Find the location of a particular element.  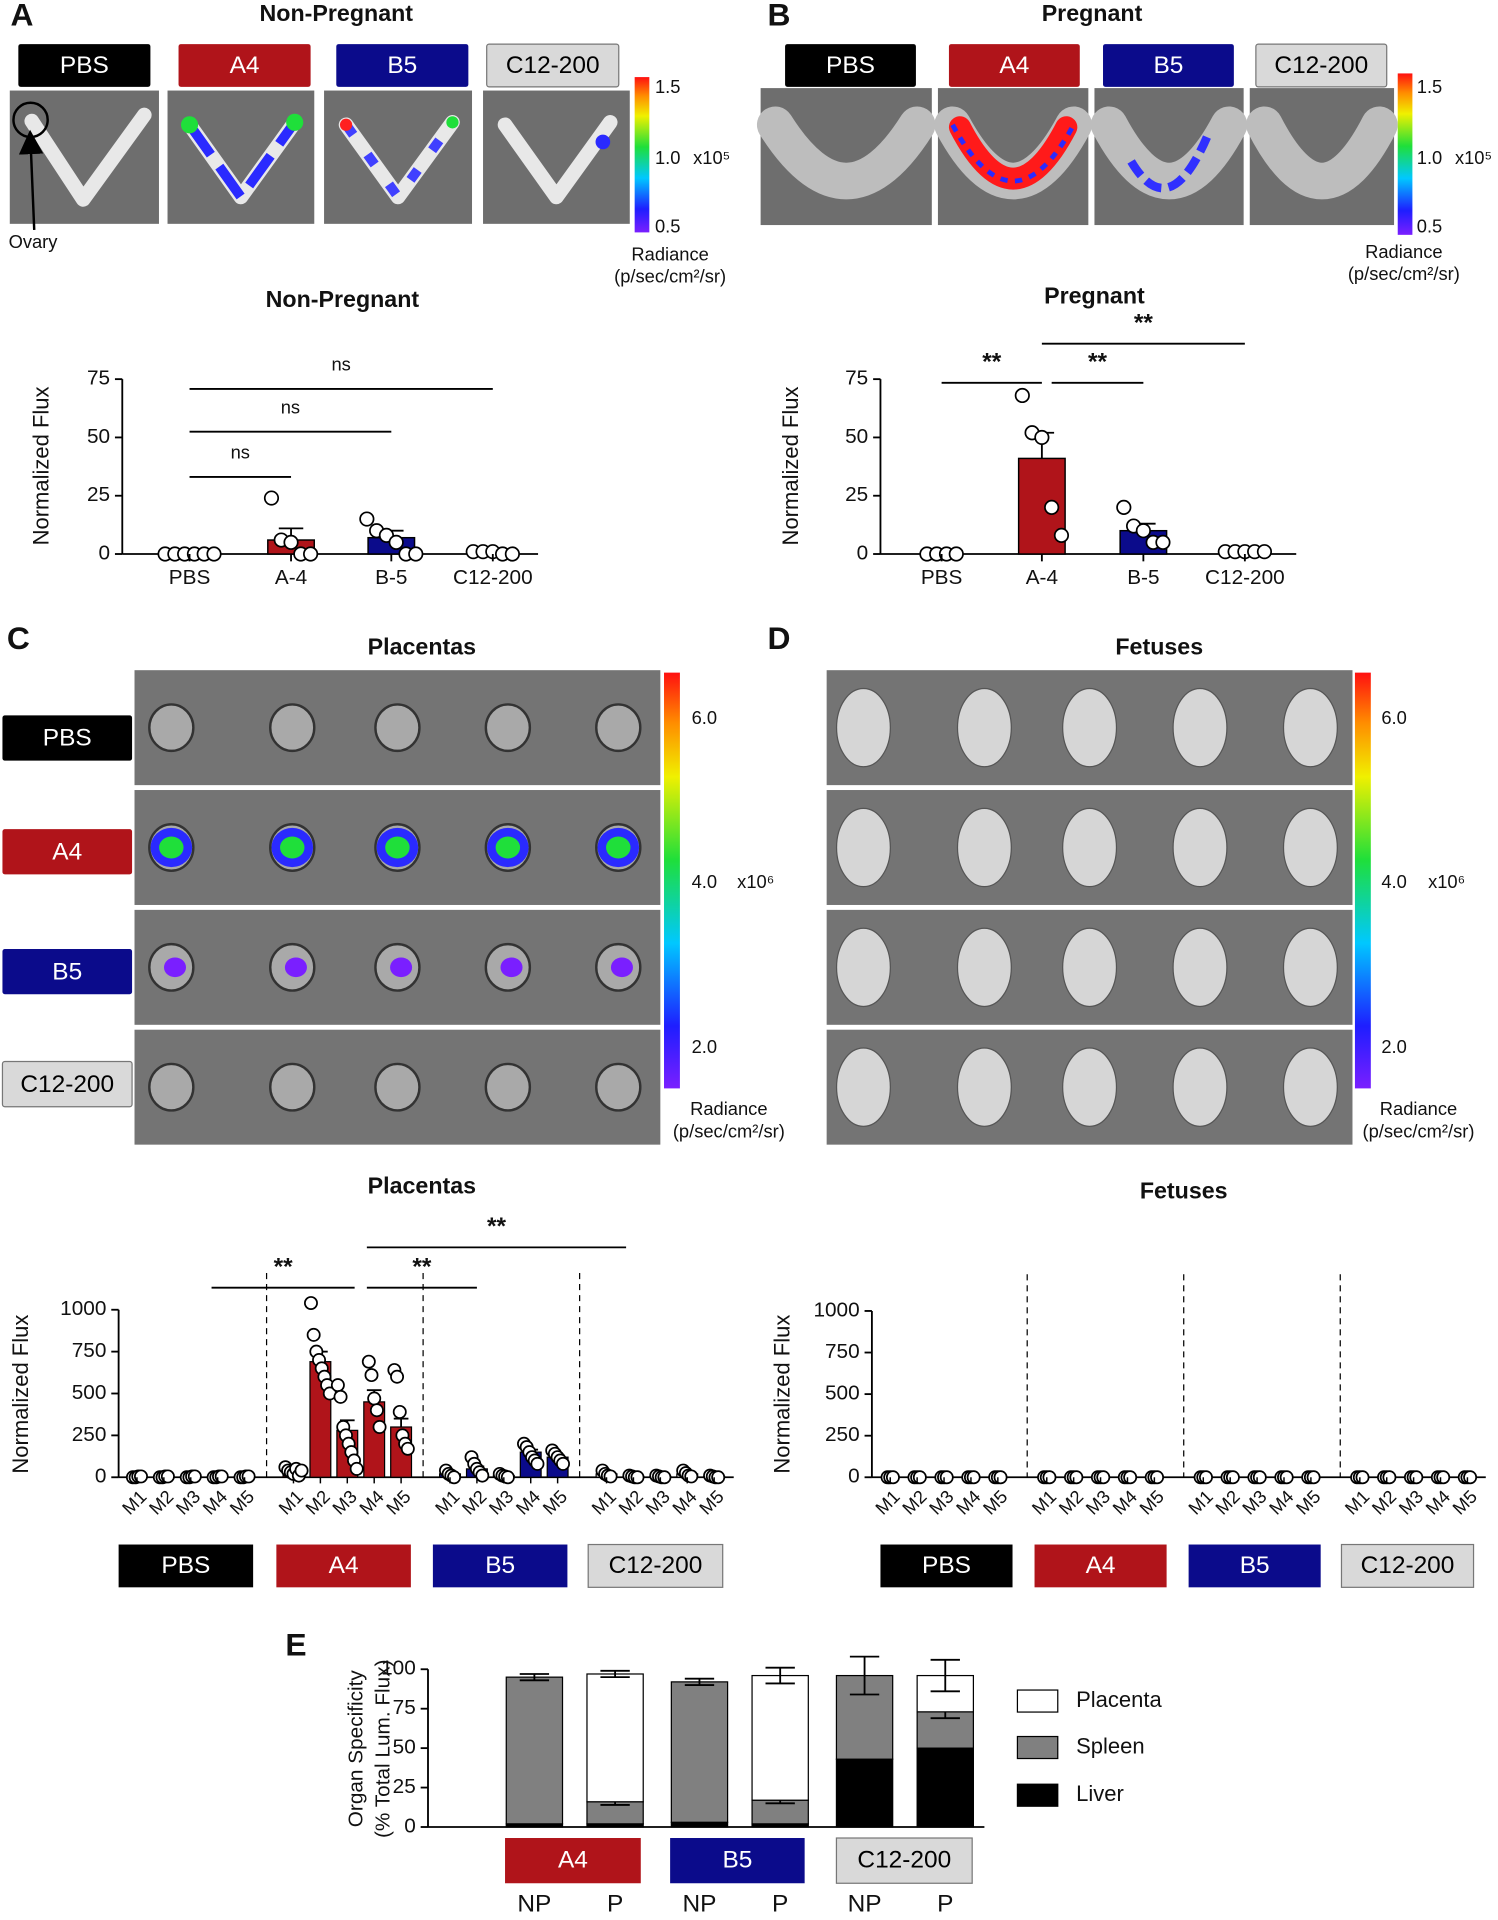

ovary-arrow is located at coordinates (31, 180).